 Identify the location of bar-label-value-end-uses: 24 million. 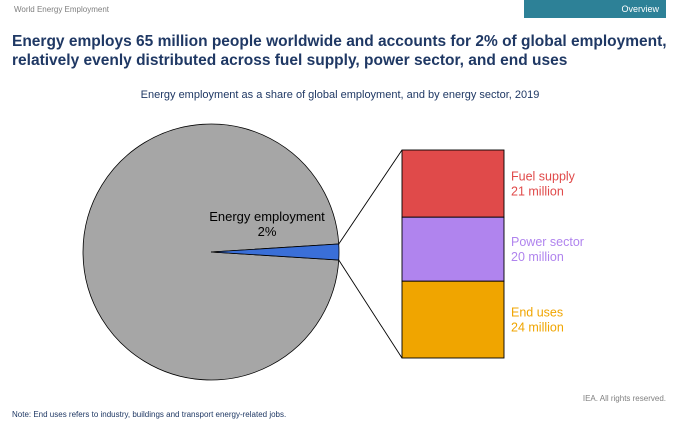
(537, 328).